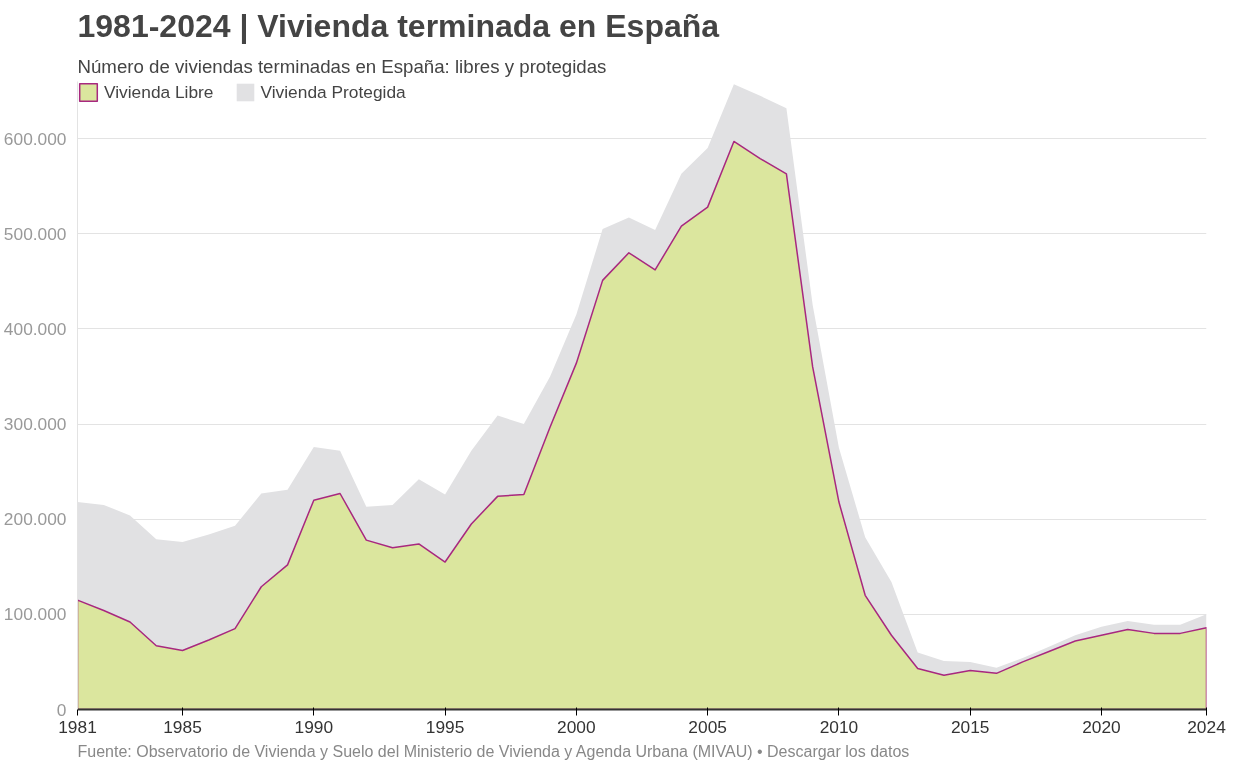 The width and height of the screenshot is (1236, 764). I want to click on y-tick-label: 400.000, so click(35, 328).